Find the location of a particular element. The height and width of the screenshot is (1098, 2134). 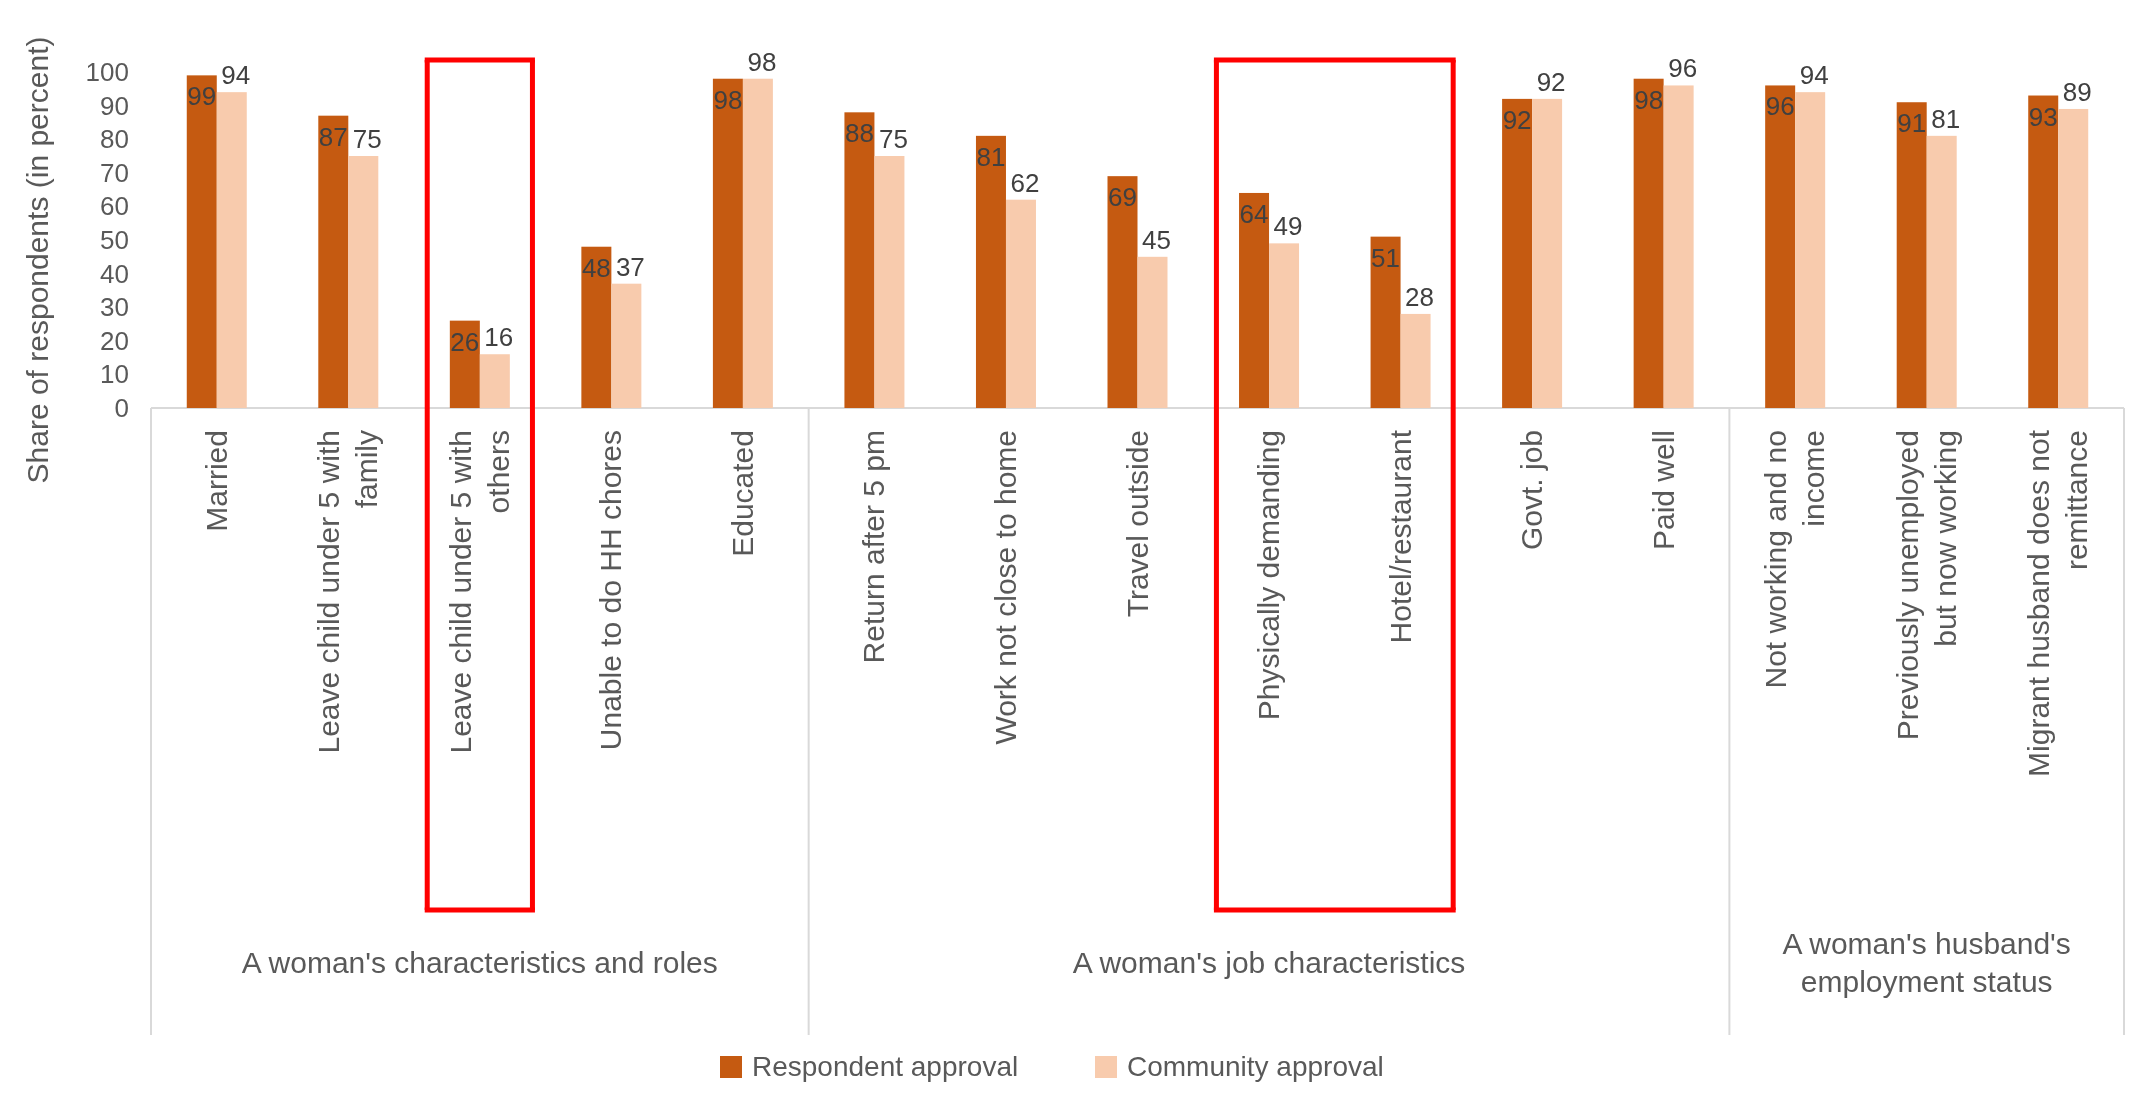

legend-label: Community approval is located at coordinates (1255, 1066).